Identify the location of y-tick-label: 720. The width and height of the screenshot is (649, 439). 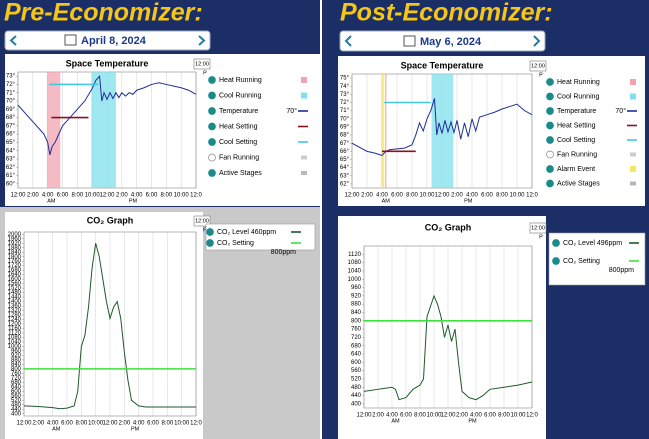
(16, 378).